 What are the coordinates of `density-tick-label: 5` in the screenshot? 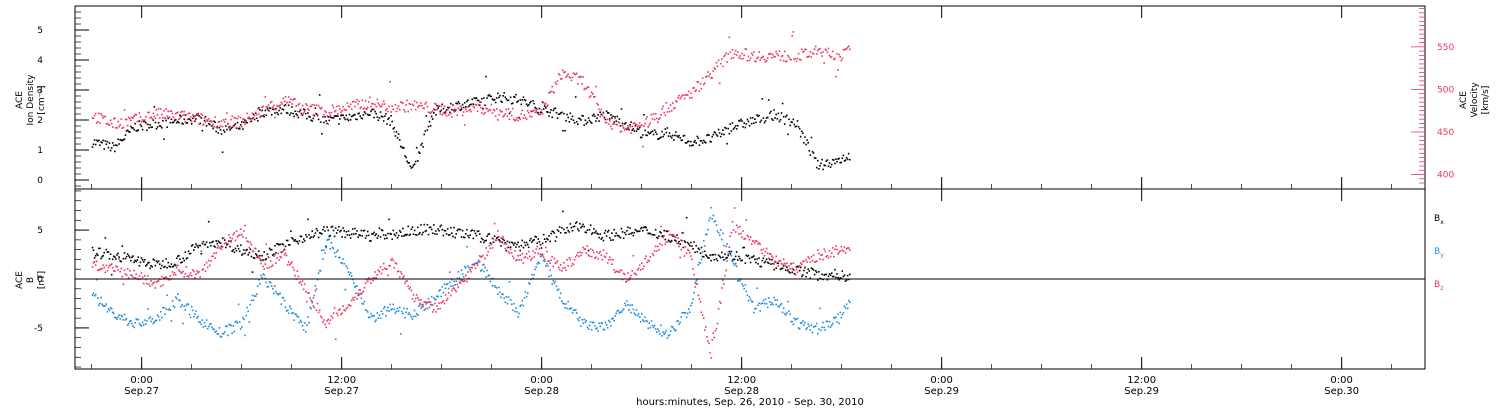 It's located at (40, 31).